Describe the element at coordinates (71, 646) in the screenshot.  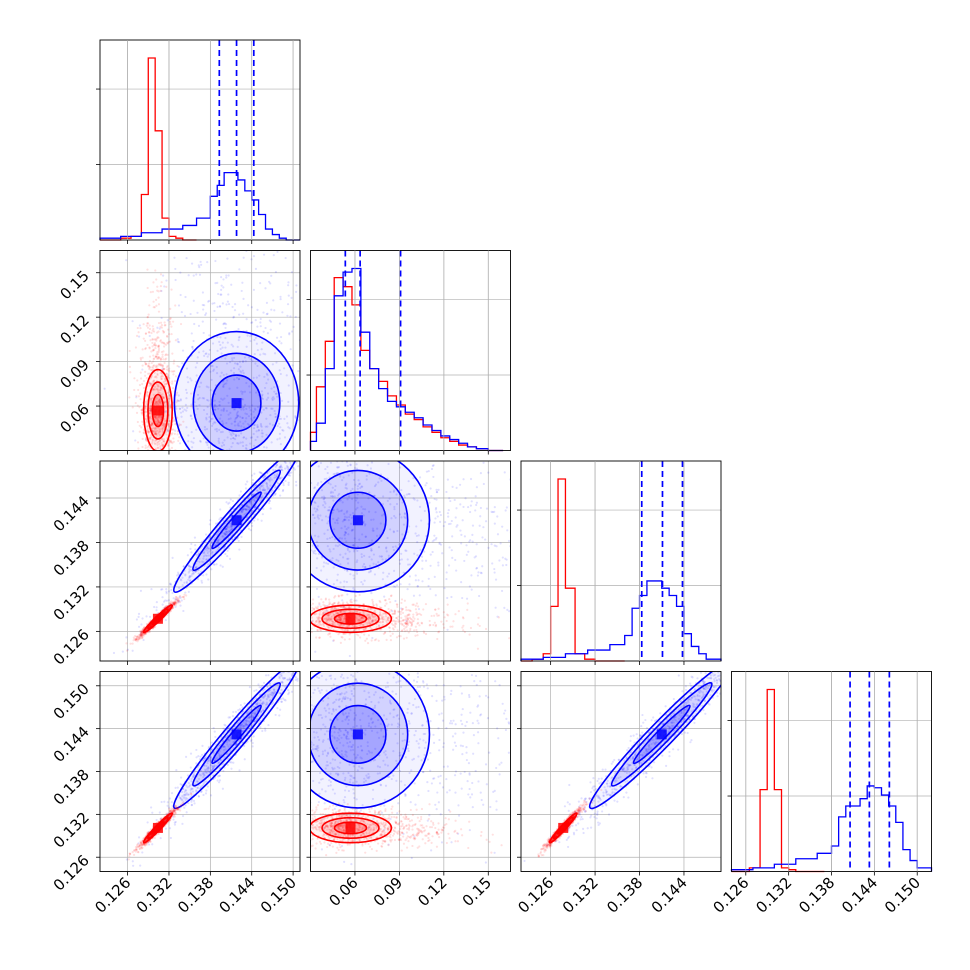
I see `y-tick-label: 0.126` at that location.